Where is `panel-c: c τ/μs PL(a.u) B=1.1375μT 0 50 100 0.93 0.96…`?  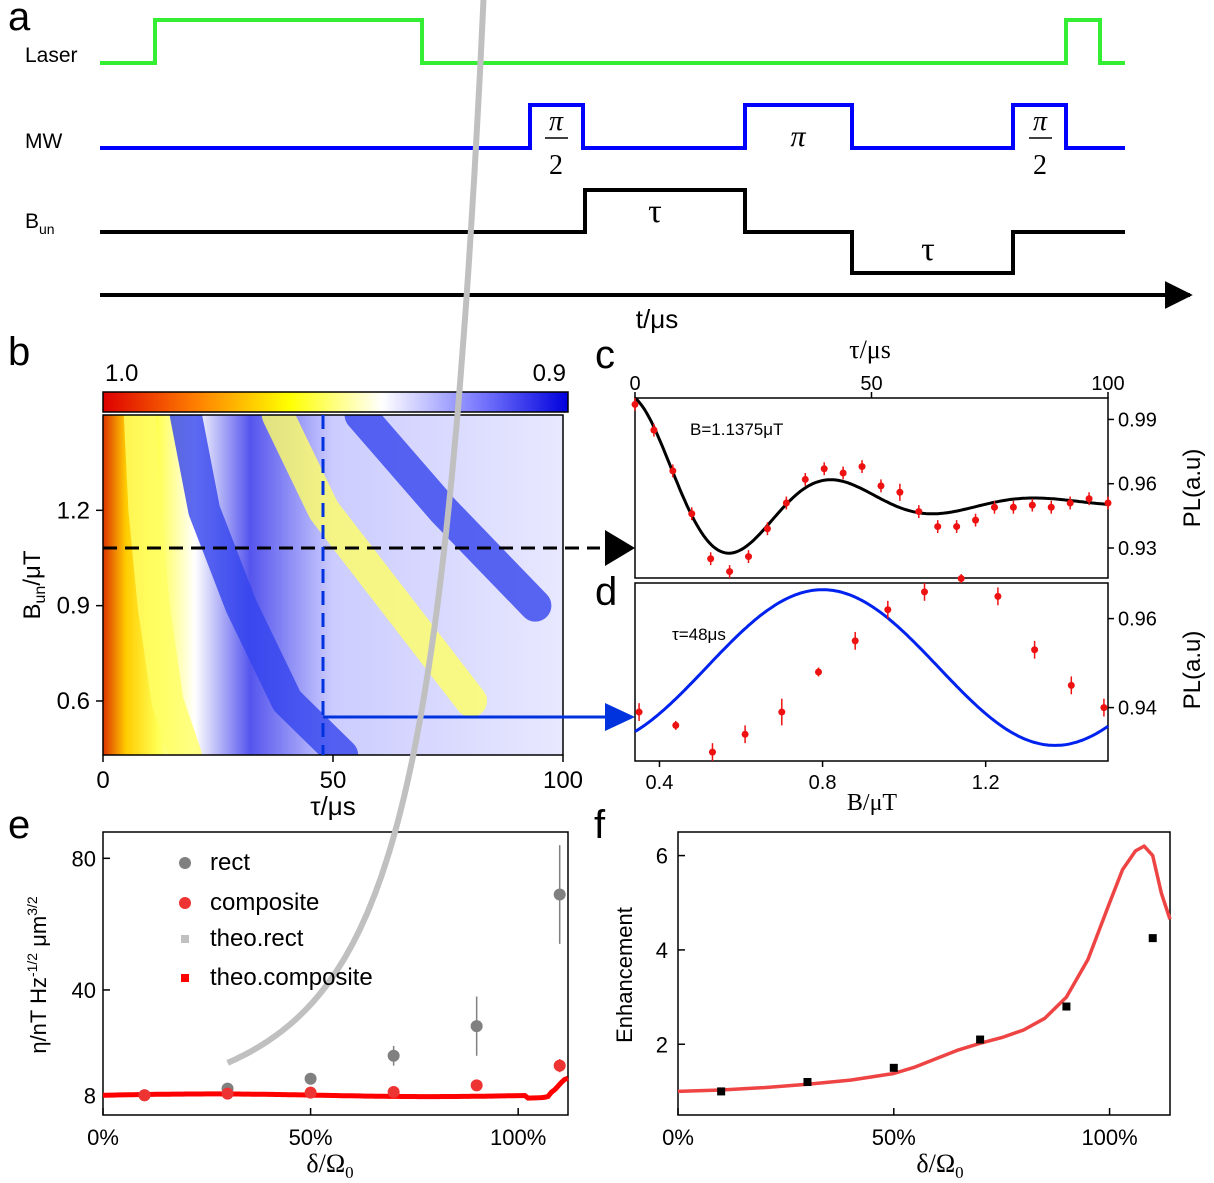 panel-c: c τ/μs PL(a.u) B=1.1375μT 0 50 100 0.93 0.96… is located at coordinates (900, 456).